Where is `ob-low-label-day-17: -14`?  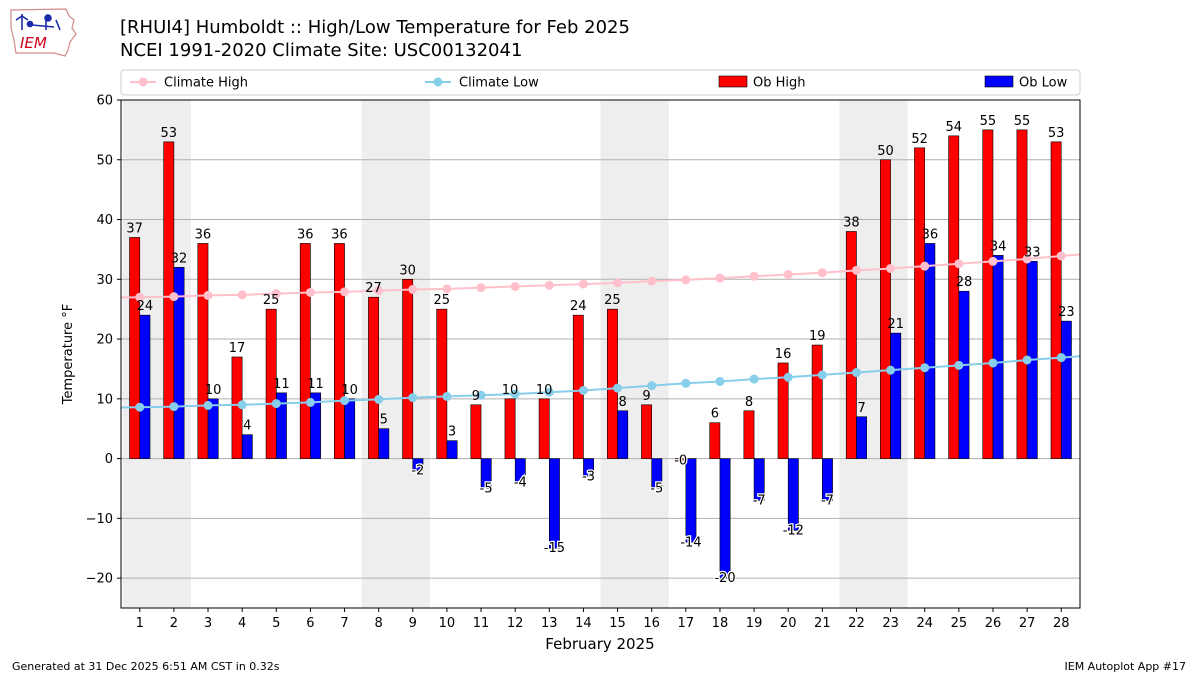 ob-low-label-day-17: -14 is located at coordinates (690, 542).